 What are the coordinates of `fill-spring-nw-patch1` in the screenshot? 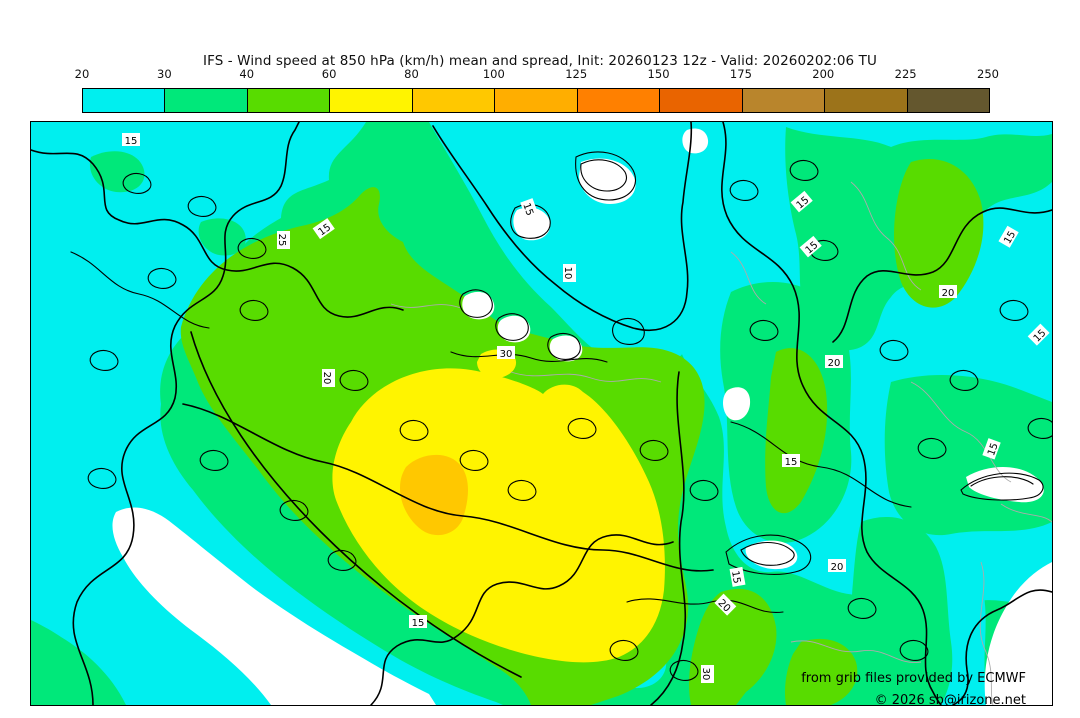 It's located at (117, 172).